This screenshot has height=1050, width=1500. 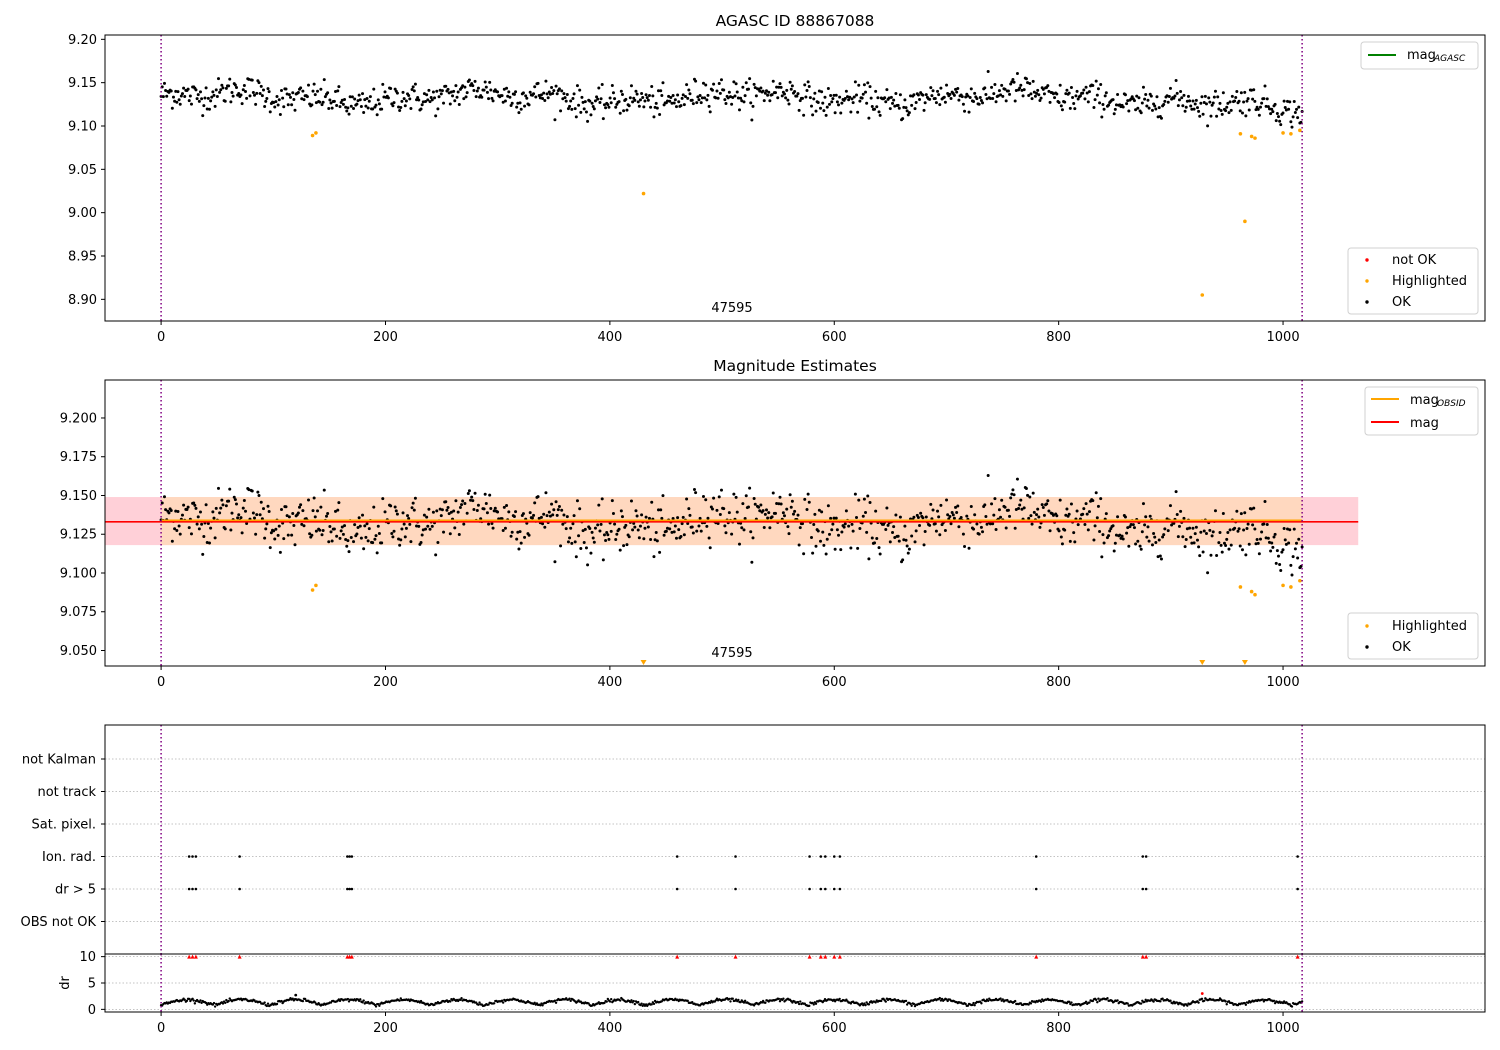 What do you see at coordinates (316, 133) in the screenshot?
I see `highlighted-point` at bounding box center [316, 133].